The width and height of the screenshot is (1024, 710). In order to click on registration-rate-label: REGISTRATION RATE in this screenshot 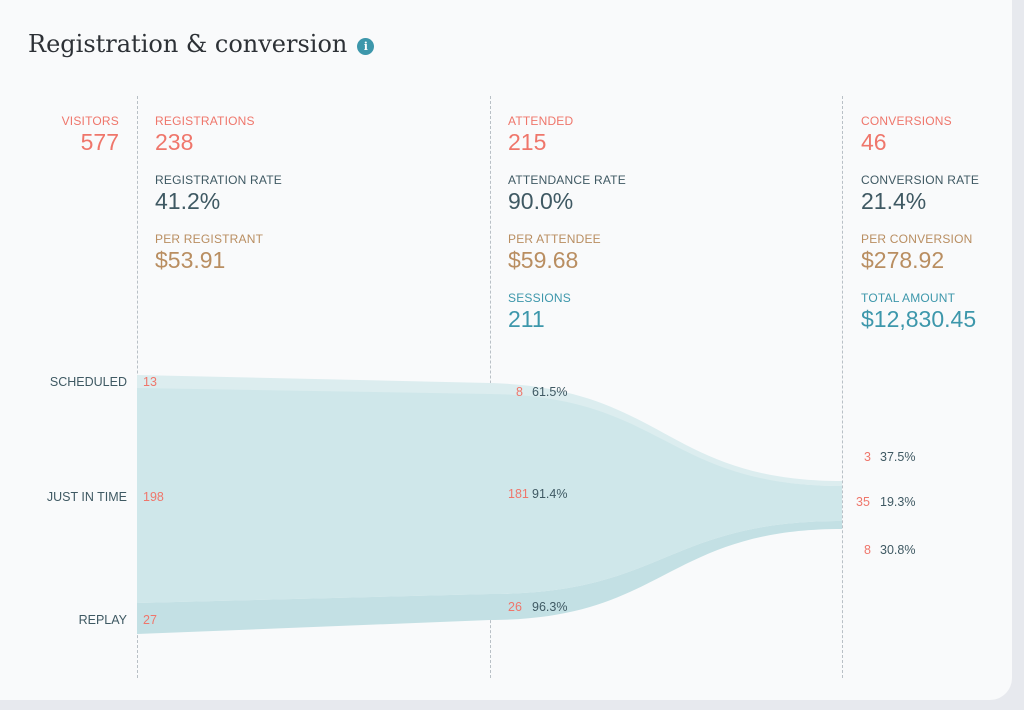, I will do `click(218, 180)`.